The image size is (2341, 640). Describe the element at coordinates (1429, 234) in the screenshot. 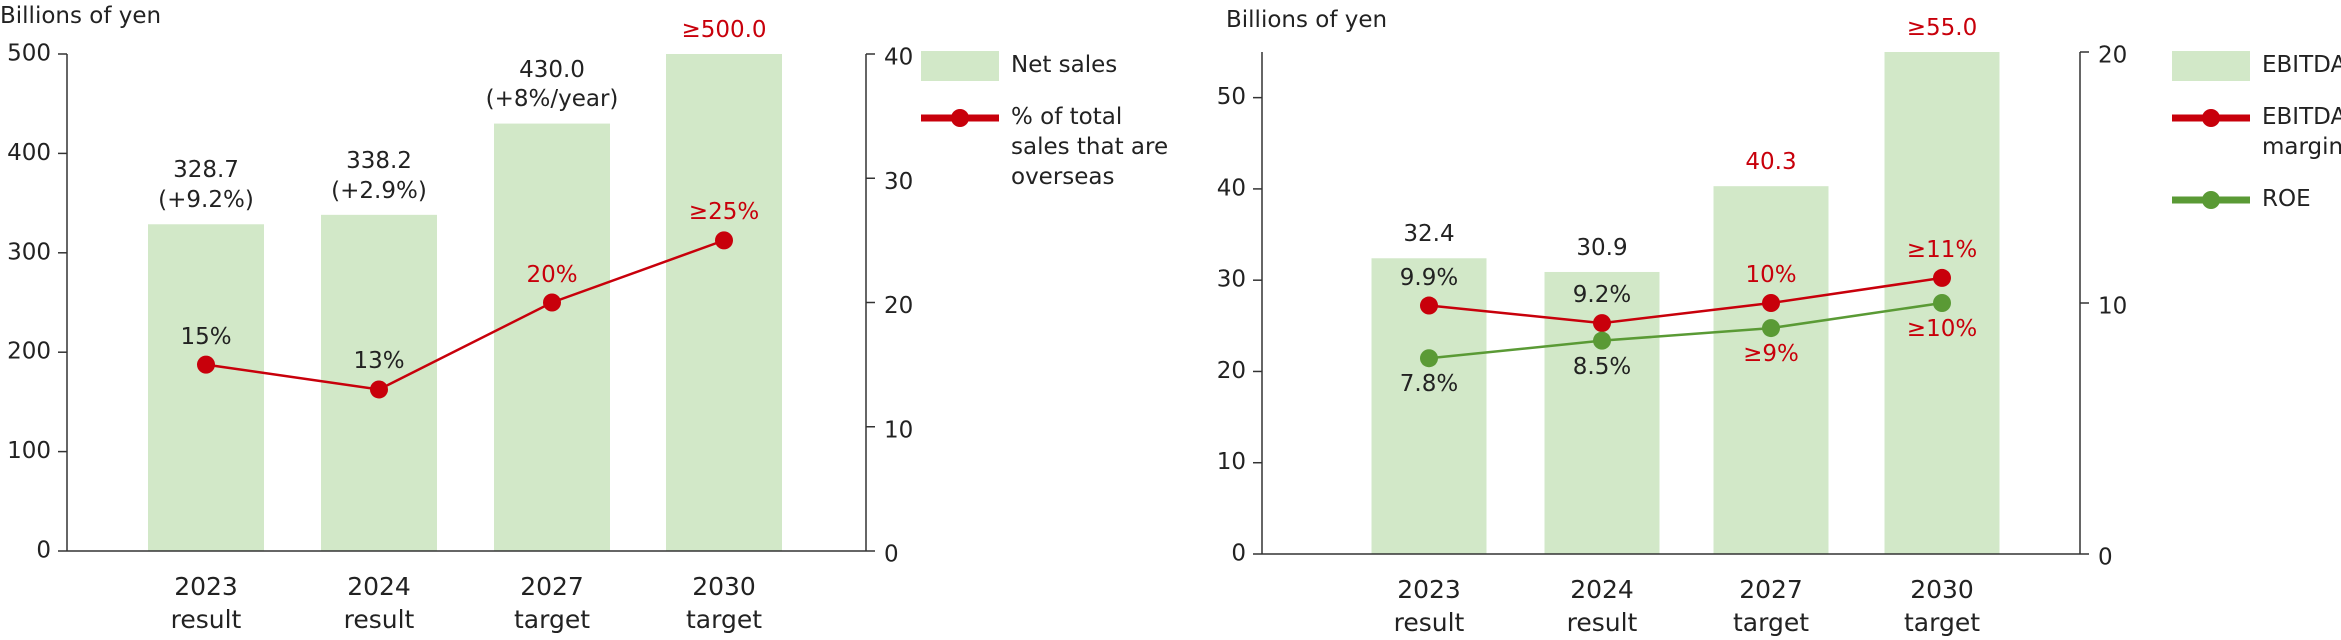

I see `bar-value-label: 32.4` at that location.